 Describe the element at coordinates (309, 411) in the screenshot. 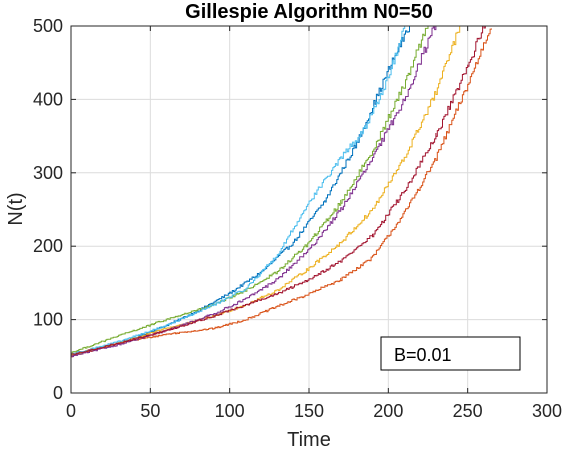

I see `x-tick-label: 150` at that location.